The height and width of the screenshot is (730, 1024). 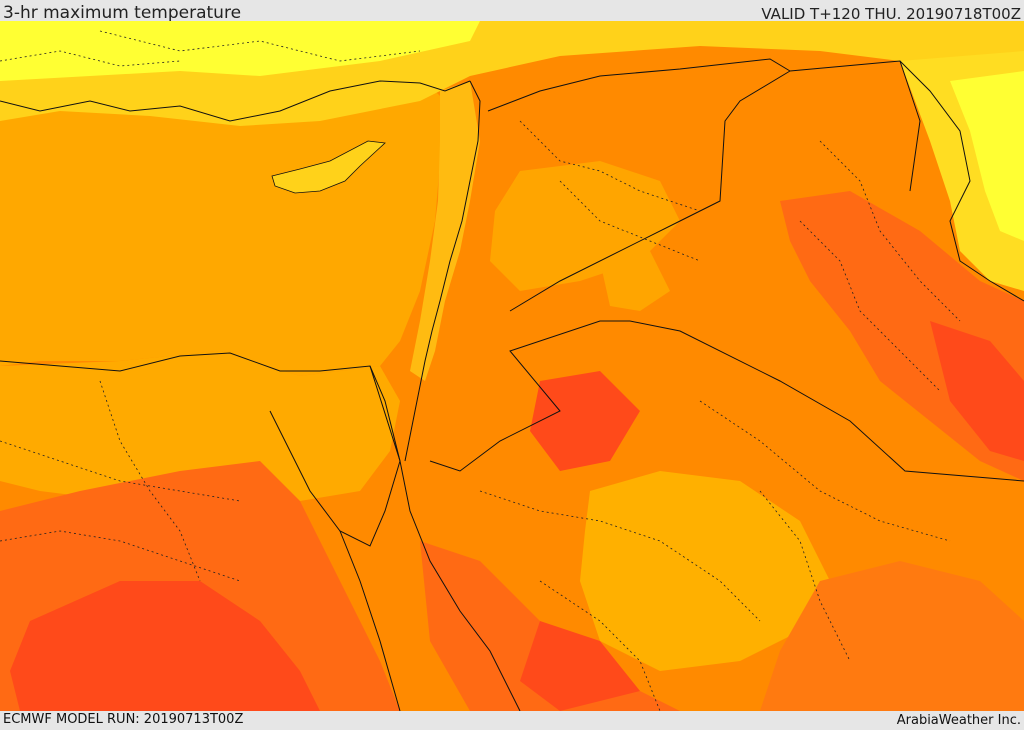 What do you see at coordinates (512, 720) in the screenshot?
I see `footer-bar` at bounding box center [512, 720].